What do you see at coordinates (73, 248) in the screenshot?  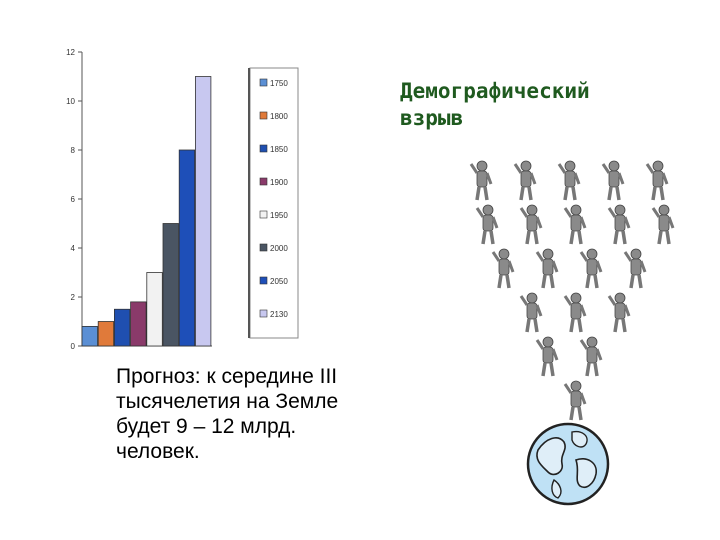 I see `y-tick-label: 4` at bounding box center [73, 248].